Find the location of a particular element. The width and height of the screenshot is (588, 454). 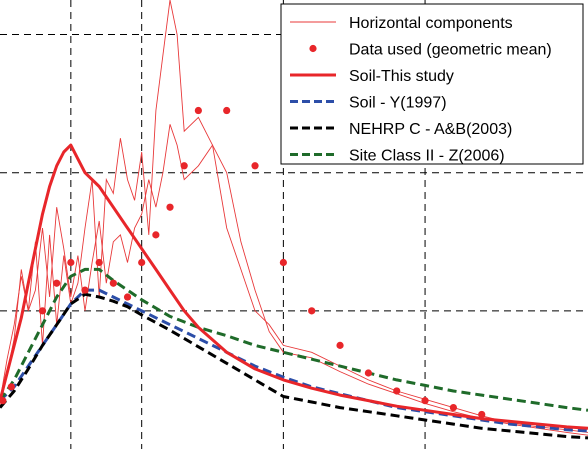

legend-label: Soil - Y(1997) is located at coordinates (398, 103).